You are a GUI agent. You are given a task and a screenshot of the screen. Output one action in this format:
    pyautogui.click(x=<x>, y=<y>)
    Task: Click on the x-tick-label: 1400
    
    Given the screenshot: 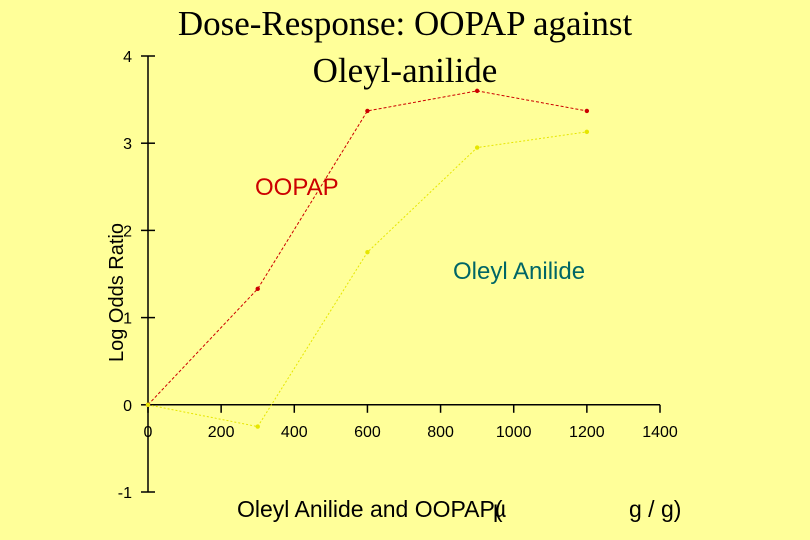 What is the action you would take?
    pyautogui.click(x=660, y=432)
    